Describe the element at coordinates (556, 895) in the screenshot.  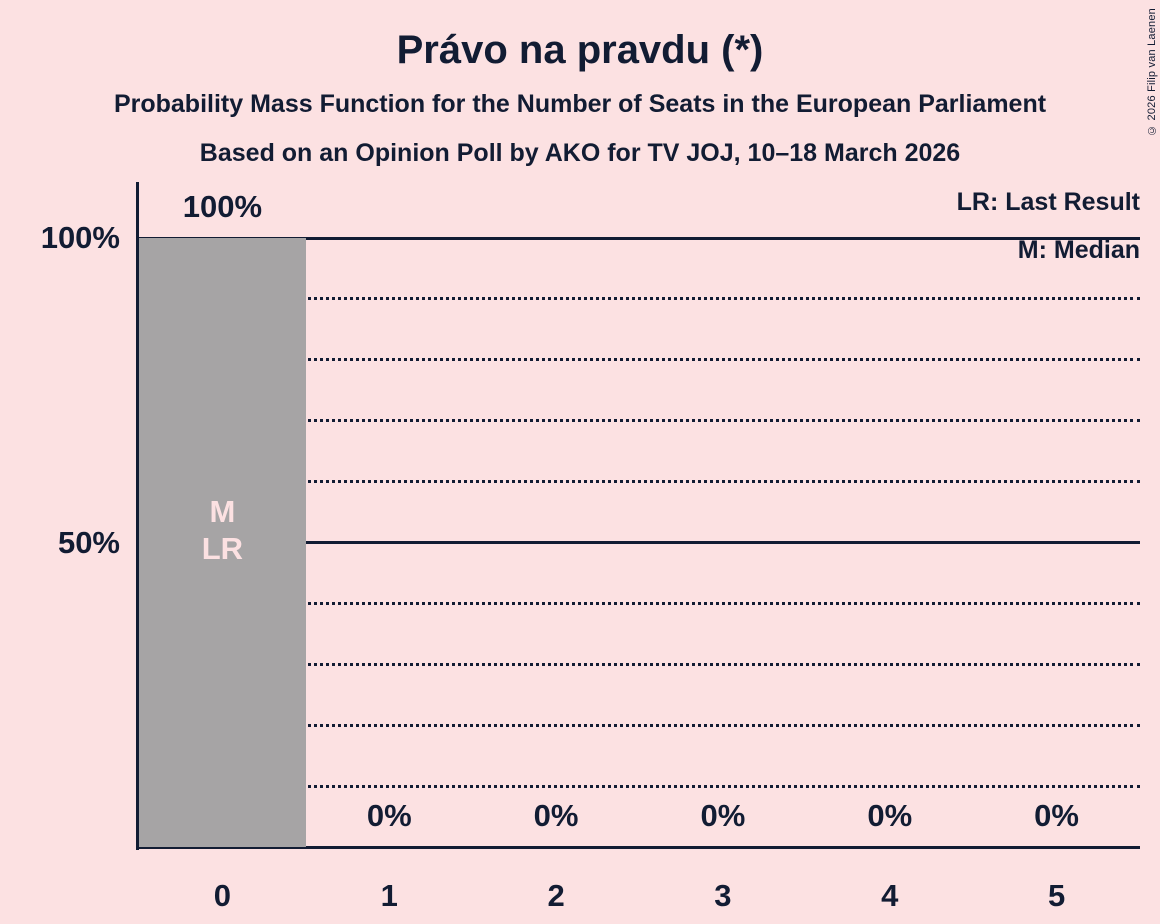
I see `x-tick-label-2: 2` at that location.